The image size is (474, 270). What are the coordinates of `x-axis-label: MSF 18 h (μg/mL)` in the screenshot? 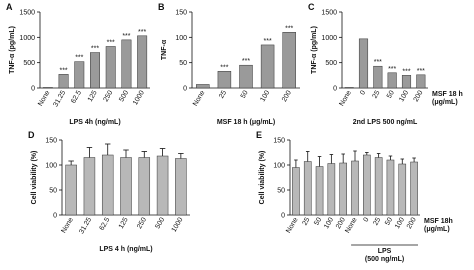 It's located at (246, 122).